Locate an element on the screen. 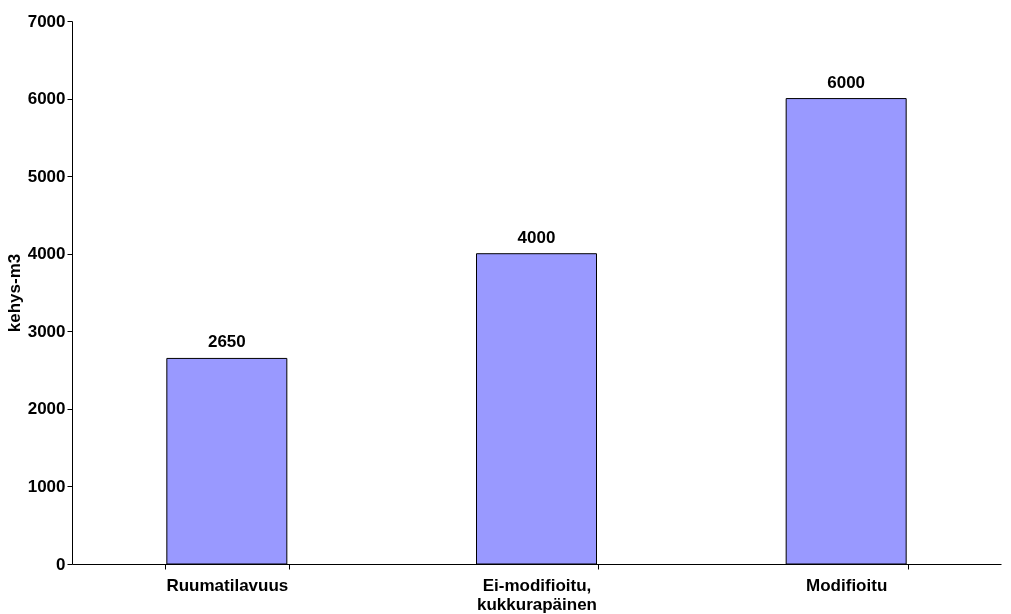 The width and height of the screenshot is (1011, 614). y-tick-label: 2000 is located at coordinates (46, 409).